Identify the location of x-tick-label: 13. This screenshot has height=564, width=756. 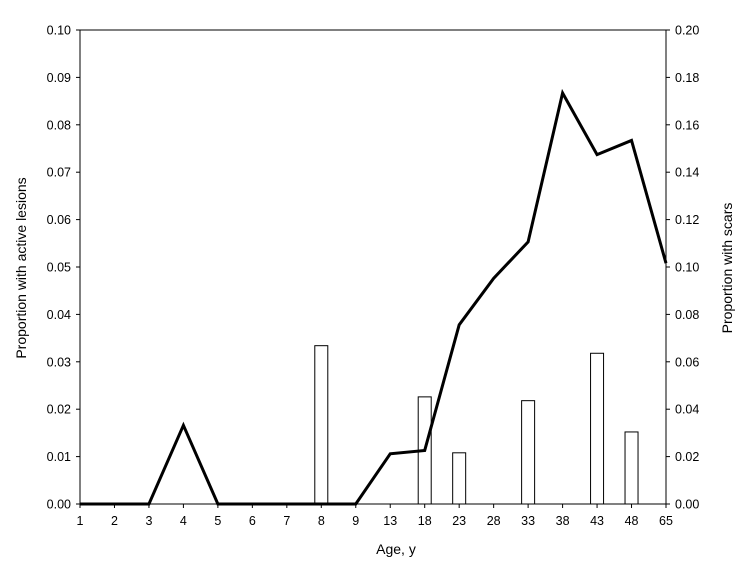
(390, 521).